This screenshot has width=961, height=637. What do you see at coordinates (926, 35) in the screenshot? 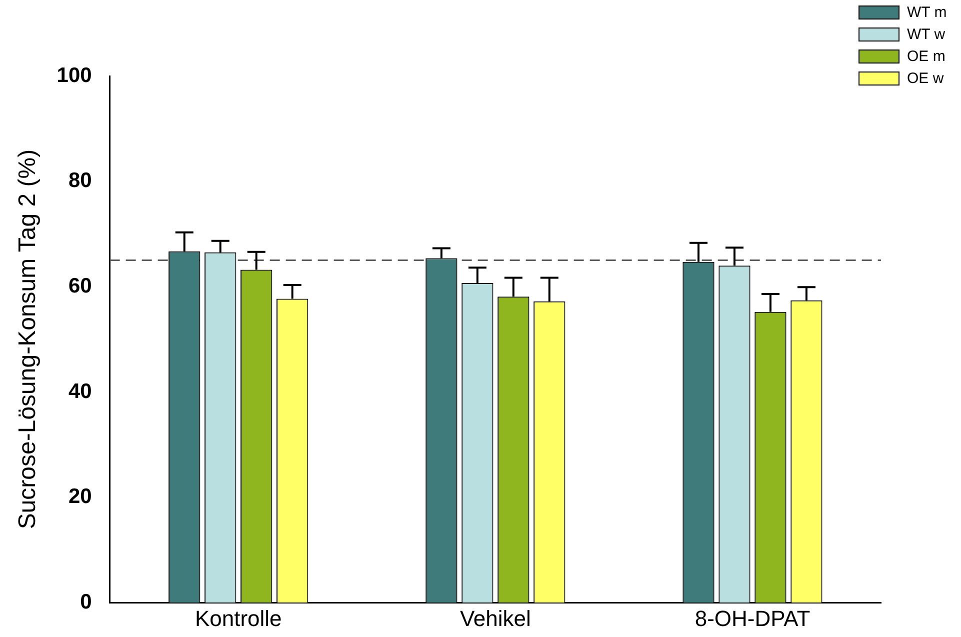
I see `legend-label: WT w` at bounding box center [926, 35].